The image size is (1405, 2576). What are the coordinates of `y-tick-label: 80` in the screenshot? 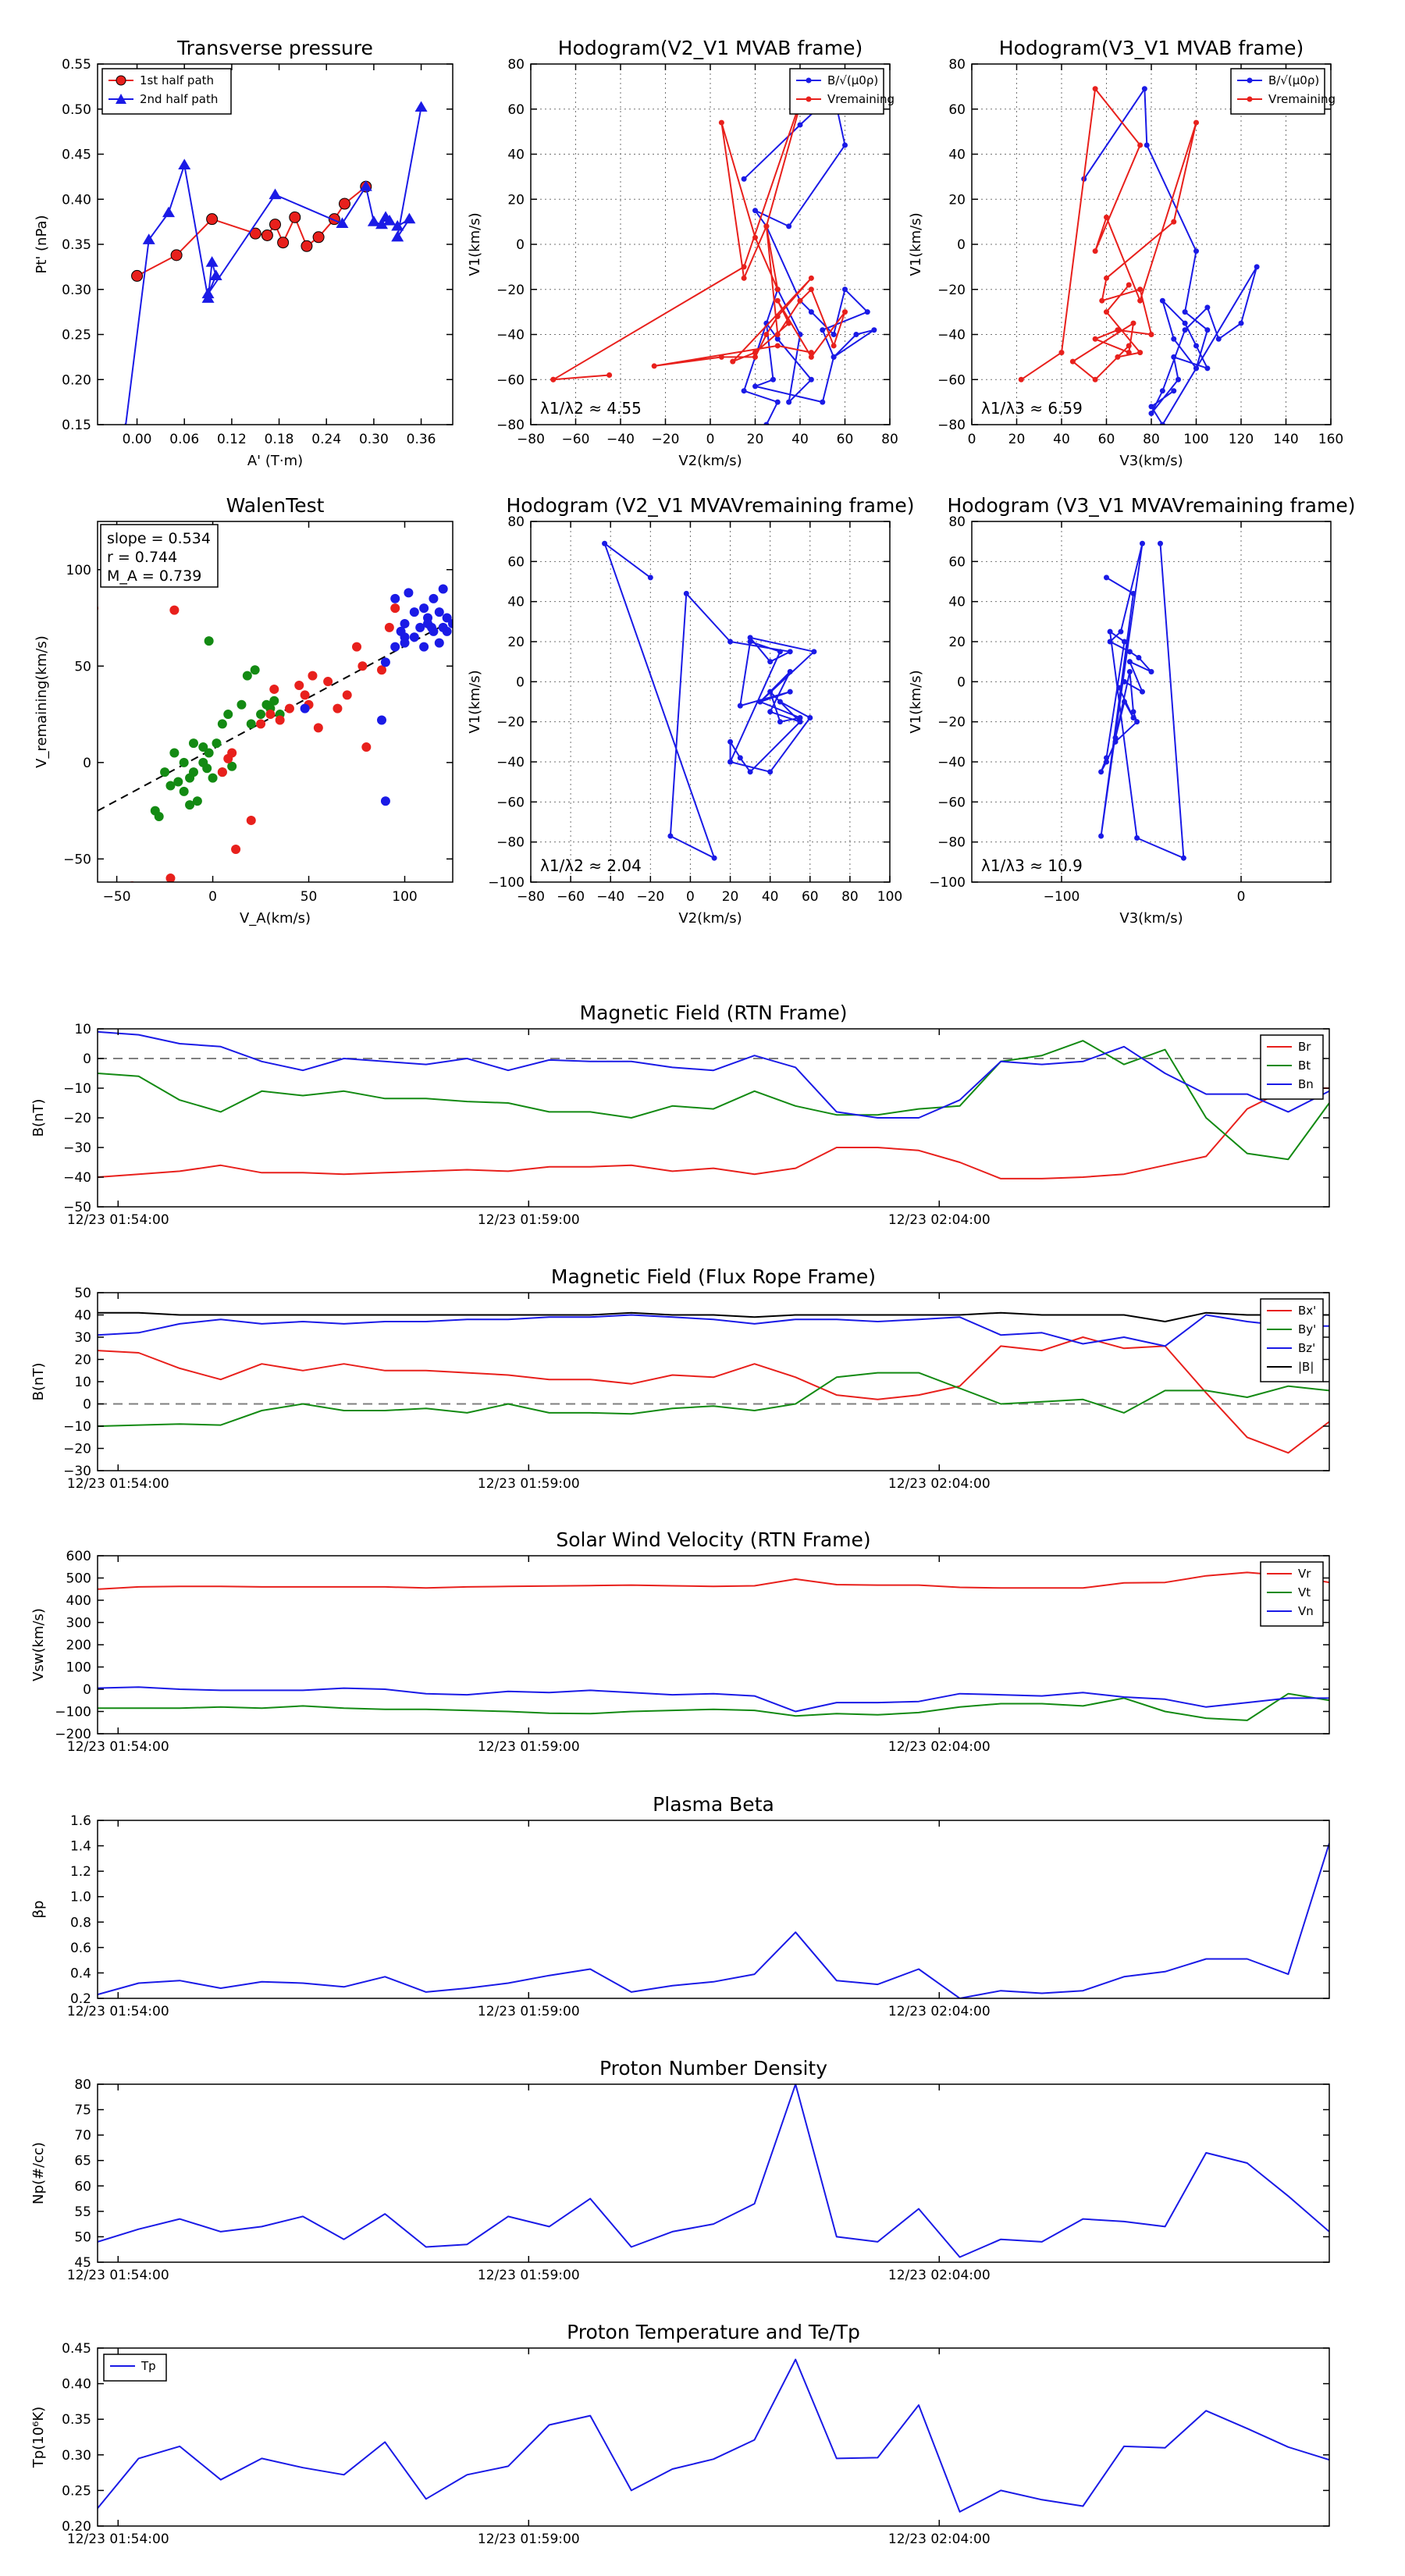 It's located at (957, 522).